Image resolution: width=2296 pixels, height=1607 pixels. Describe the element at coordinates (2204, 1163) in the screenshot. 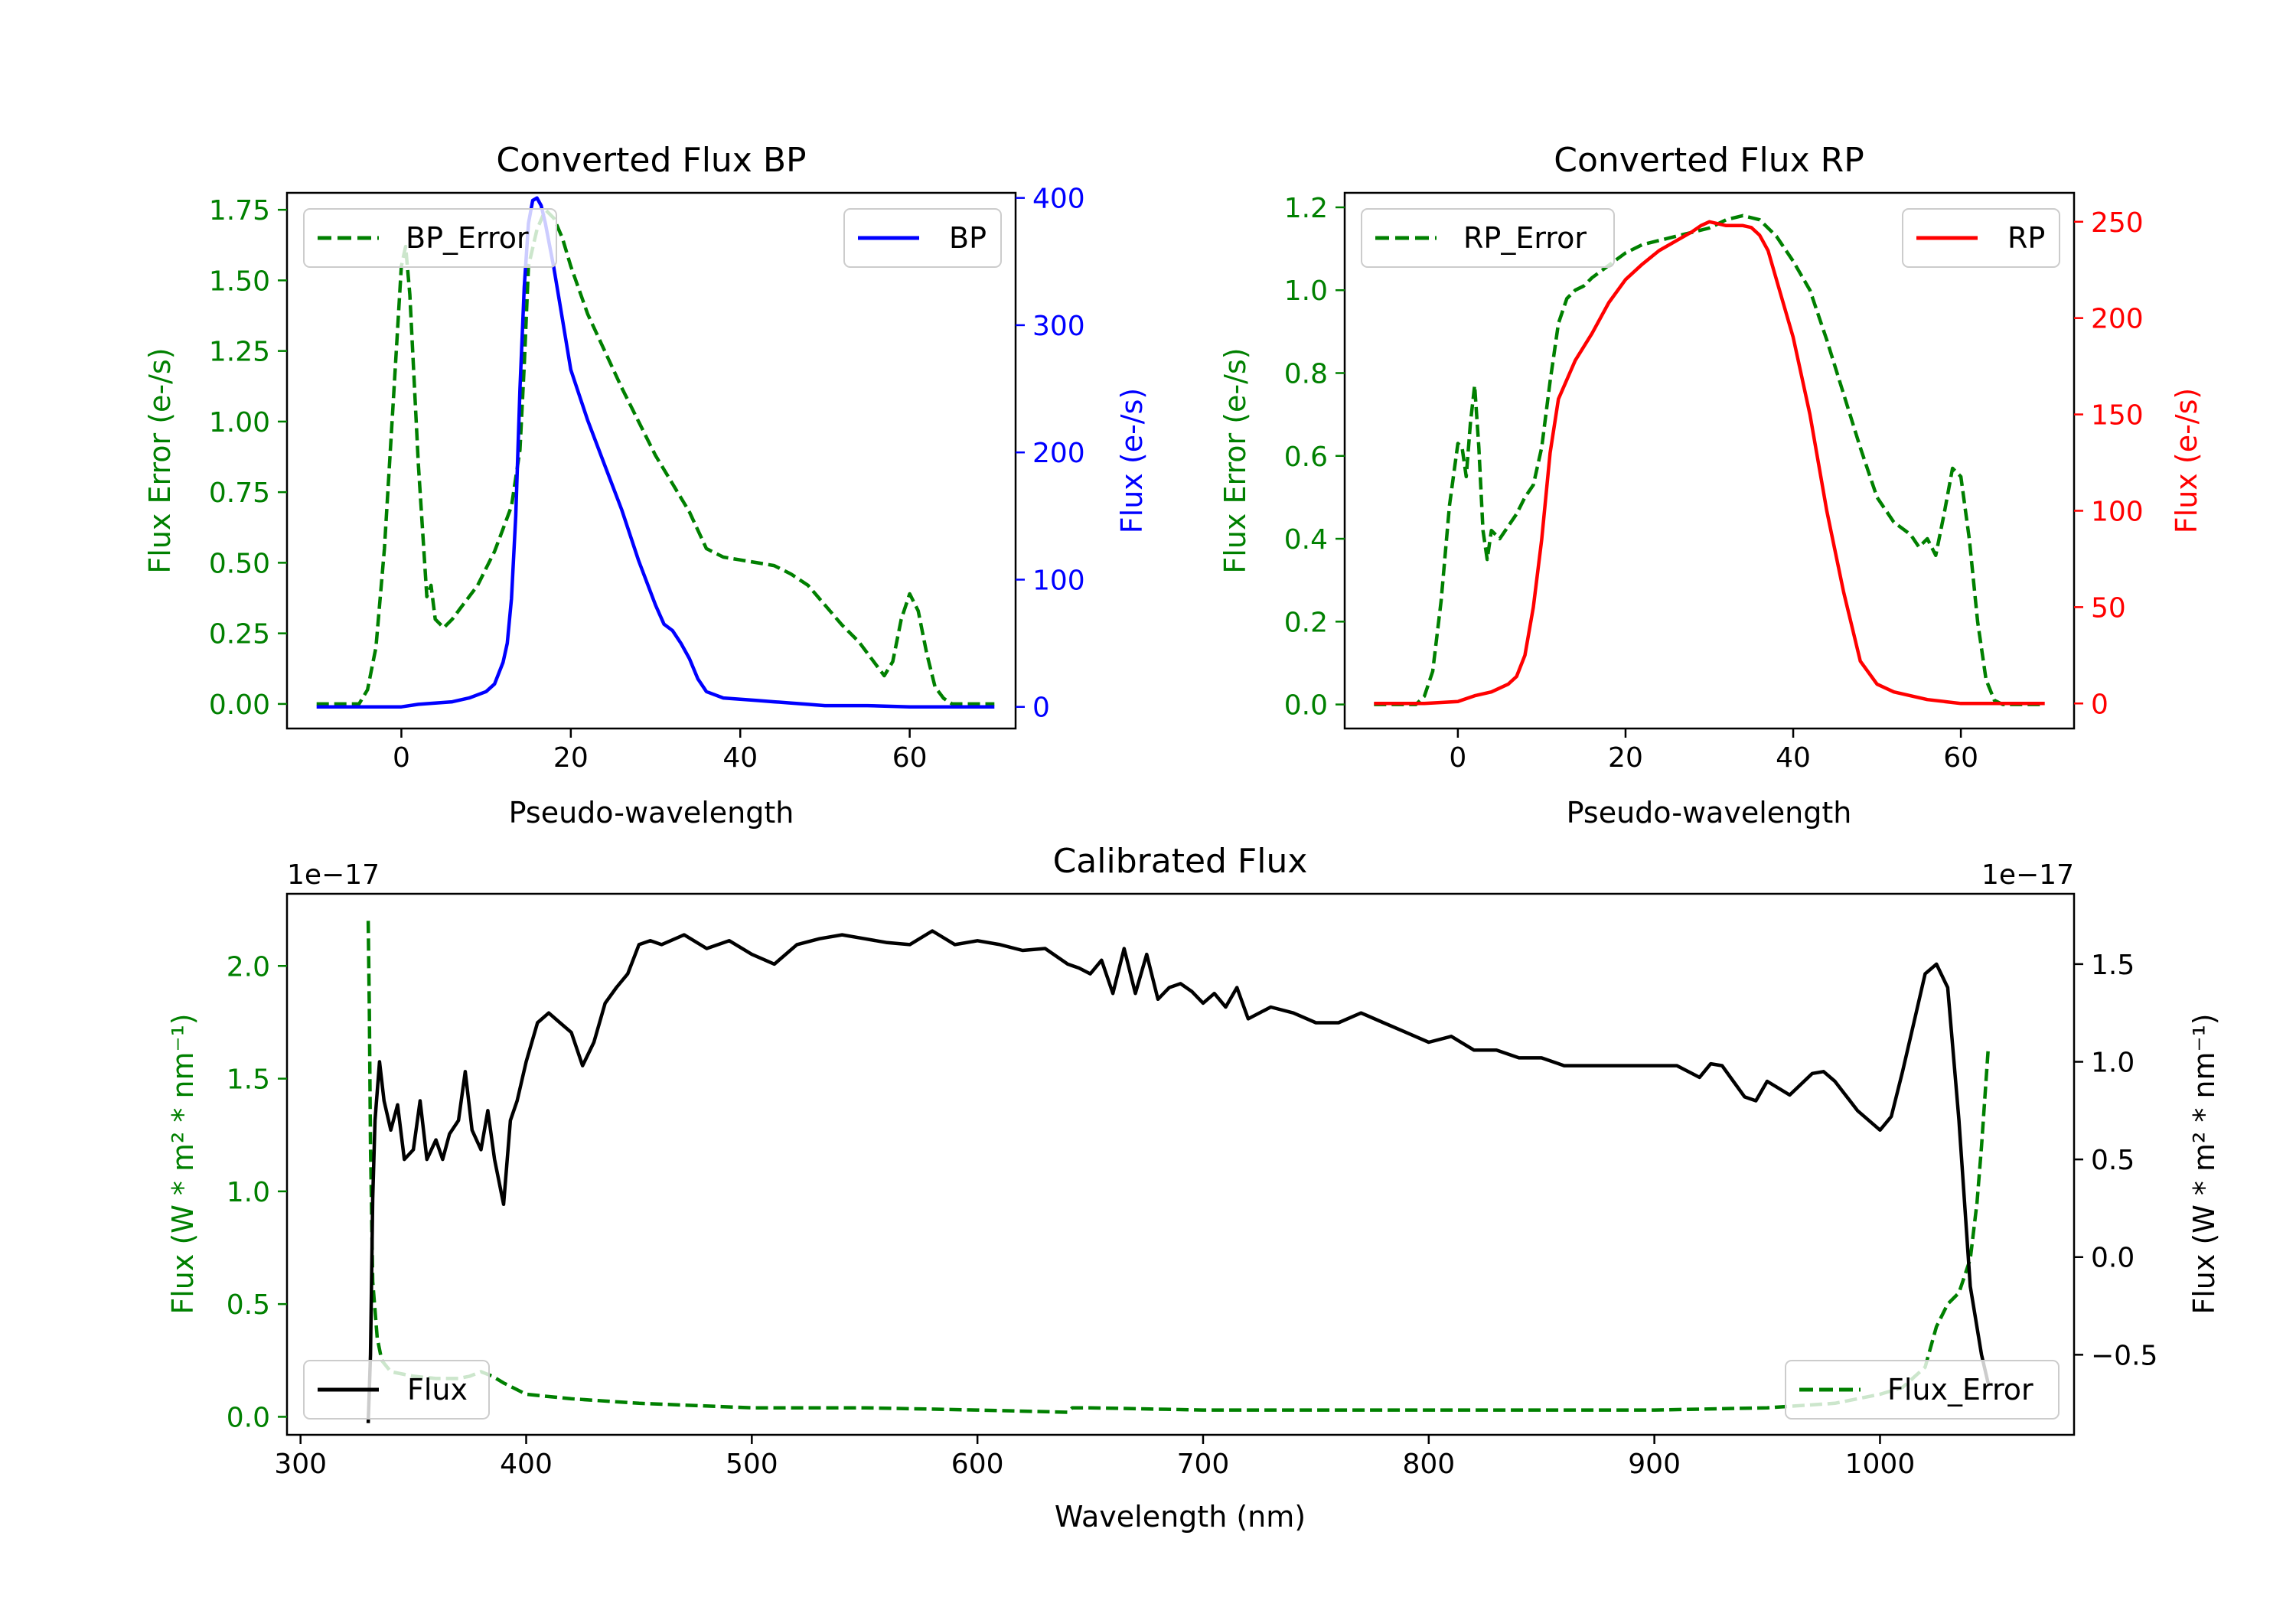

I see `calibrated-right-label: Flux (W * m² * nm⁻¹)` at that location.